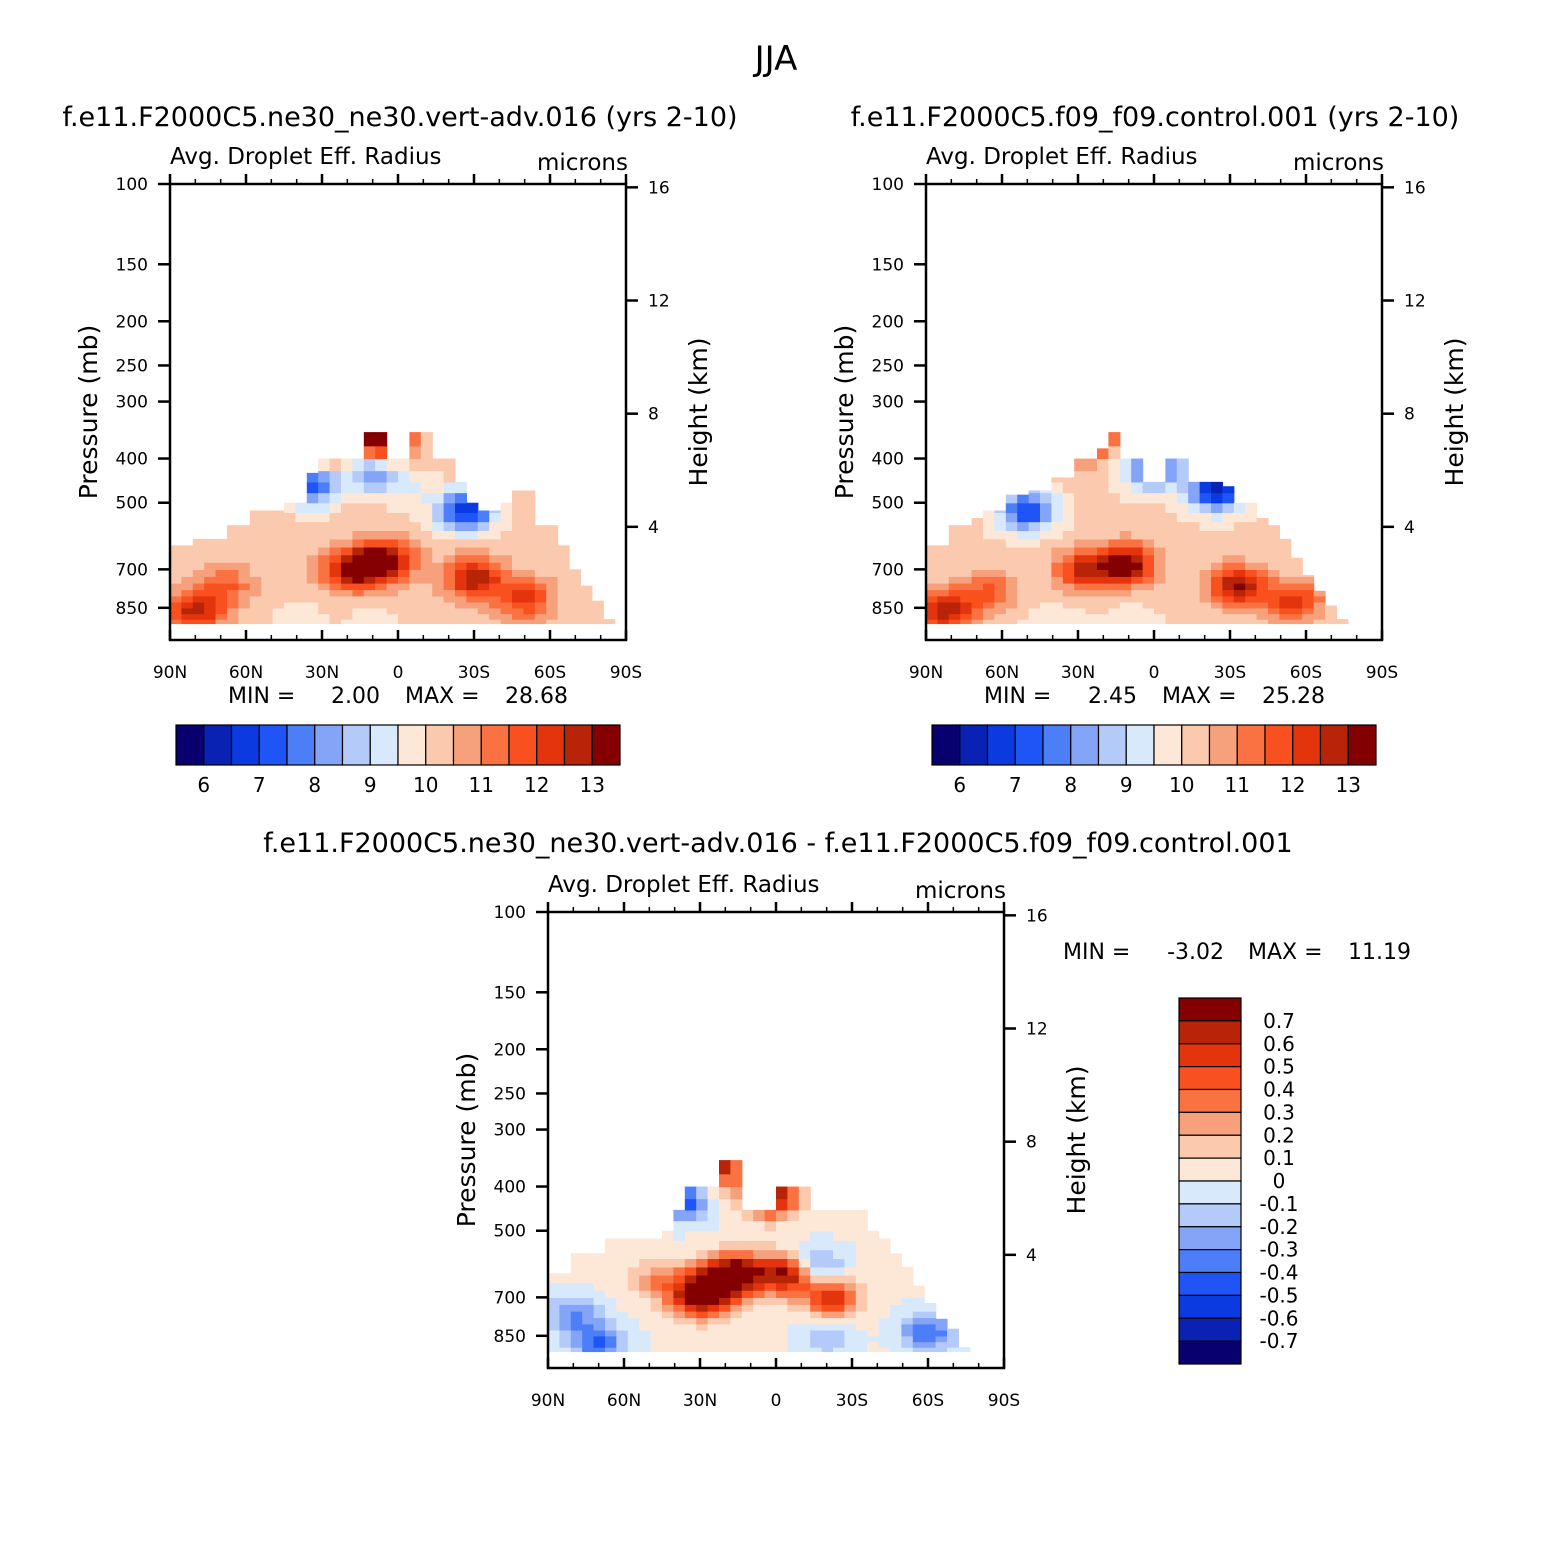 Image resolution: width=1553 pixels, height=1556 pixels. Describe the element at coordinates (1210, 1100) in the screenshot. I see `colorbar-box` at that location.